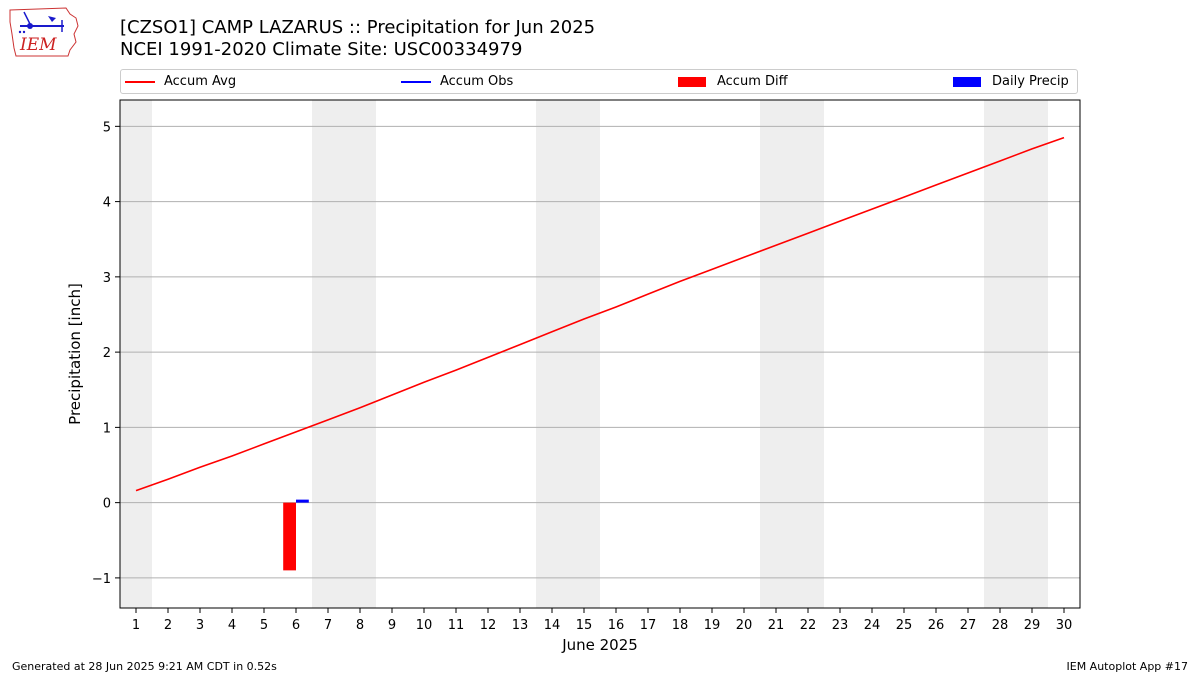 The width and height of the screenshot is (1200, 675). I want to click on x-tick-label: 29, so click(1032, 625).